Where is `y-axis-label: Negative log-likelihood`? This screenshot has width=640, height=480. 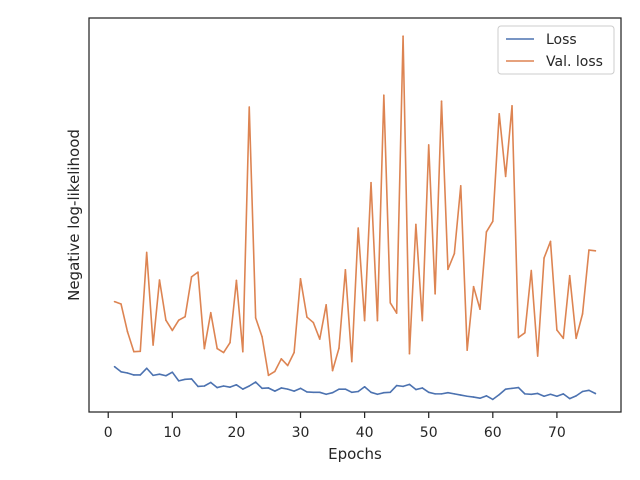
y-axis-label: Negative log-likelihood is located at coordinates (74, 215).